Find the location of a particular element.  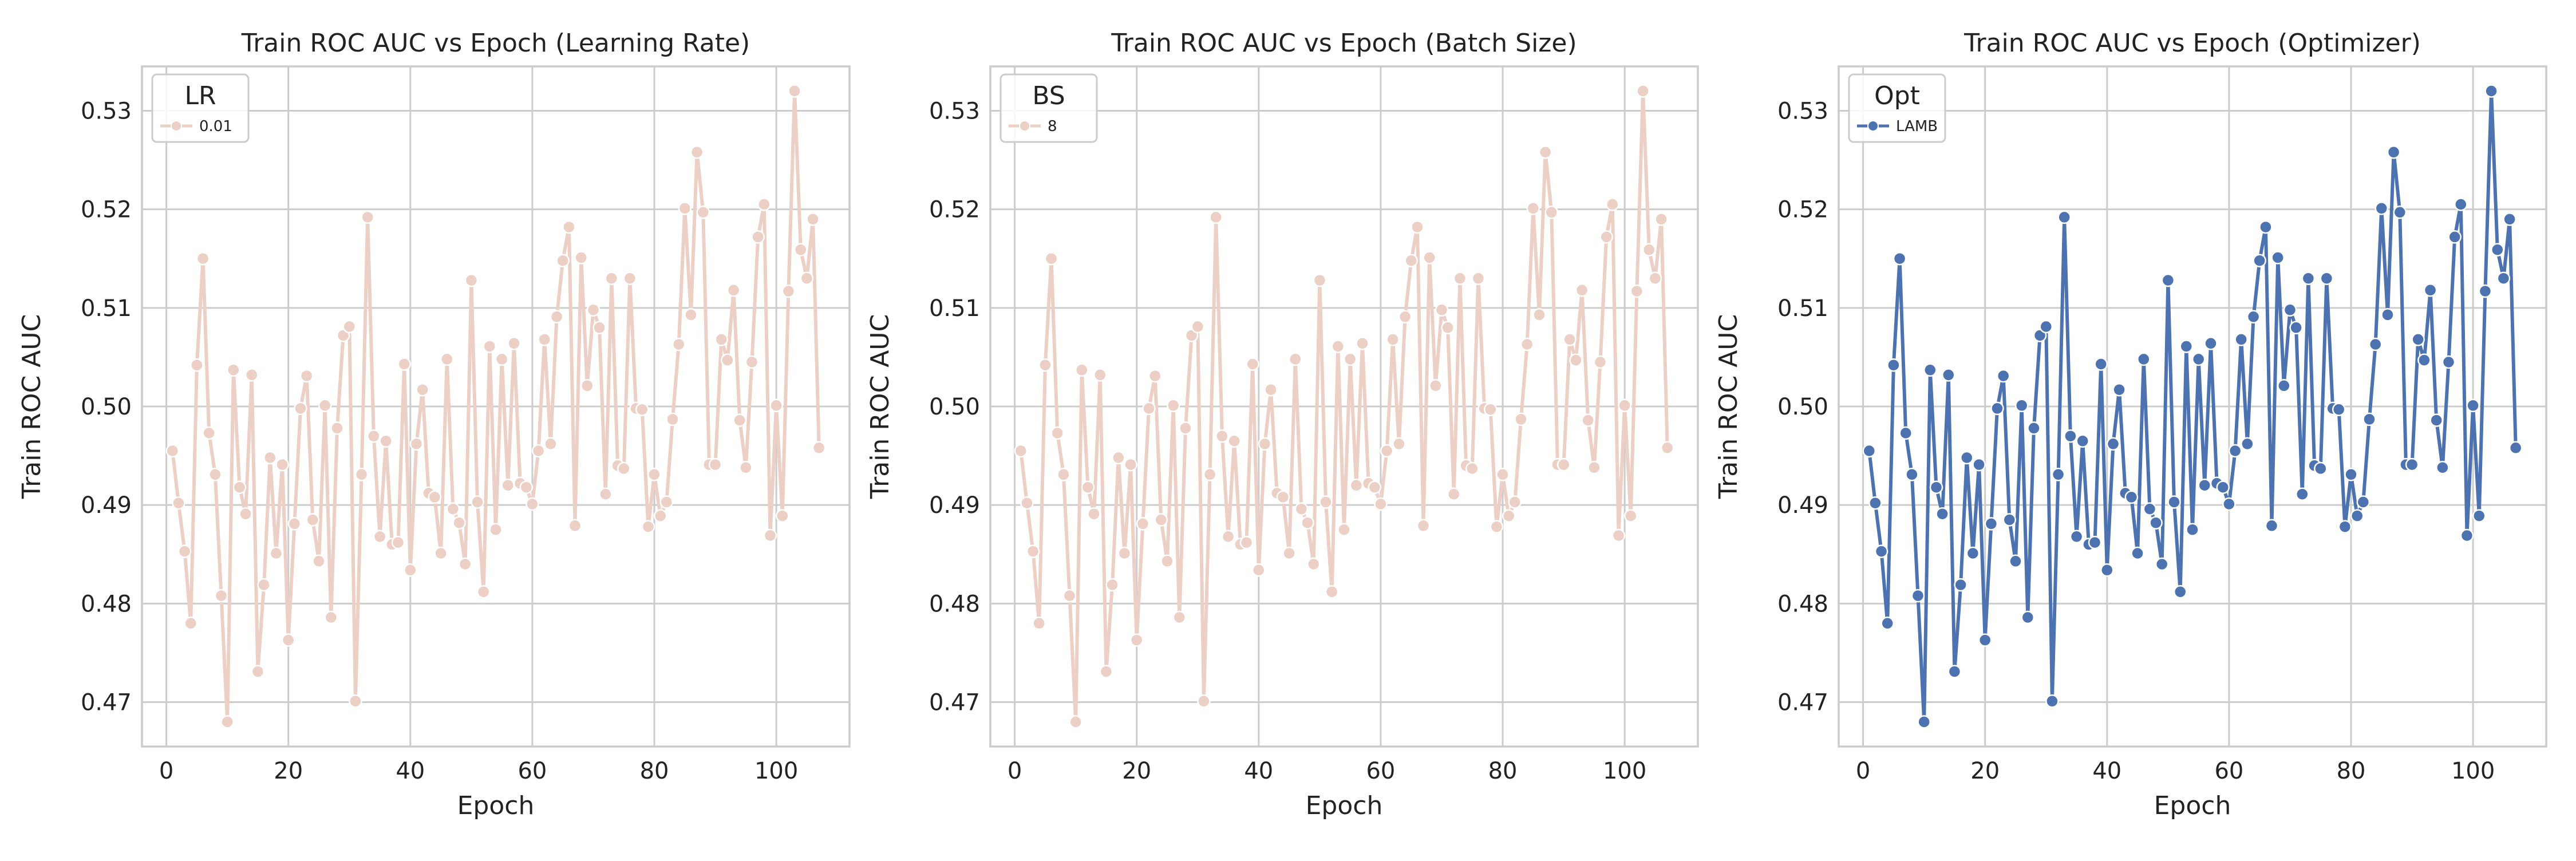

x-tick-label: 0 is located at coordinates (1863, 771).